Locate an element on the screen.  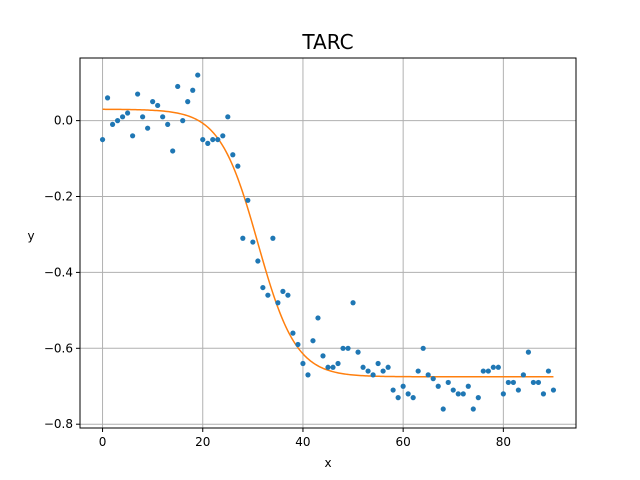
x-tick-label: 60 is located at coordinates (403, 442).